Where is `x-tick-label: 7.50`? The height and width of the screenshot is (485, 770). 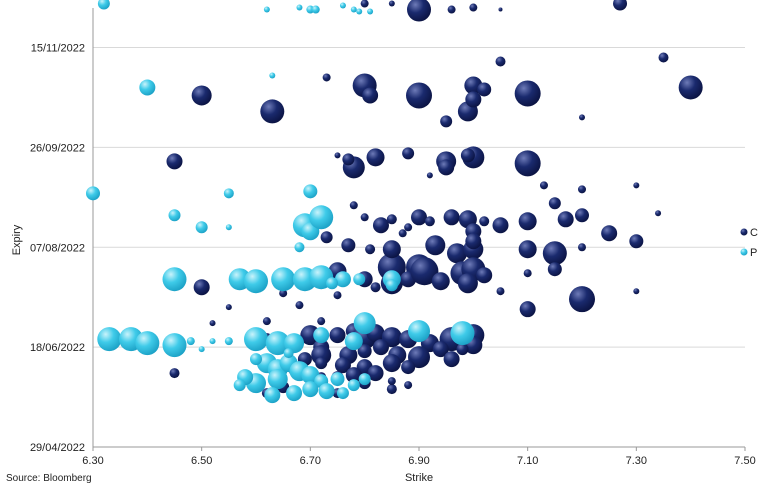 x-tick-label: 7.50 is located at coordinates (744, 461).